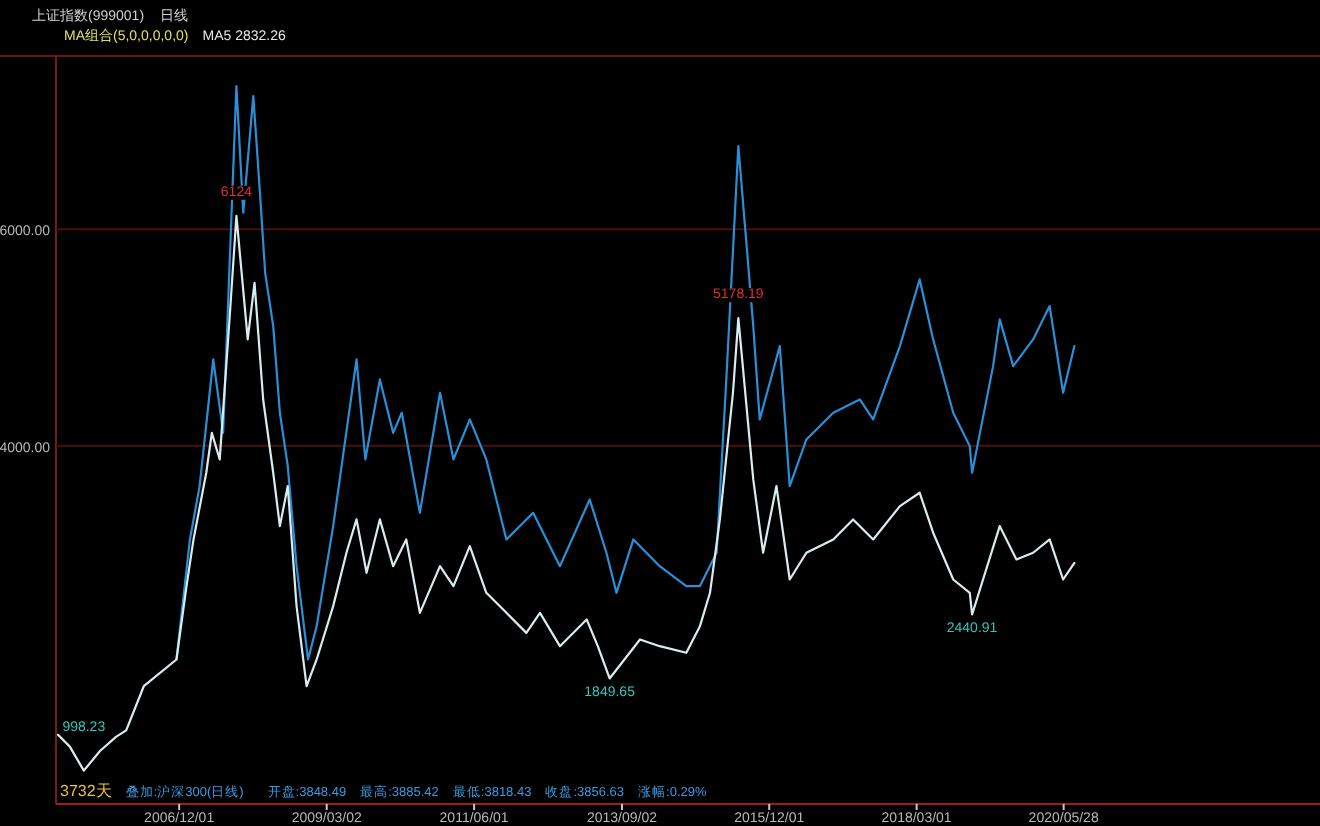 This screenshot has width=1320, height=826. What do you see at coordinates (86, 791) in the screenshot?
I see `annotation: 3732天` at bounding box center [86, 791].